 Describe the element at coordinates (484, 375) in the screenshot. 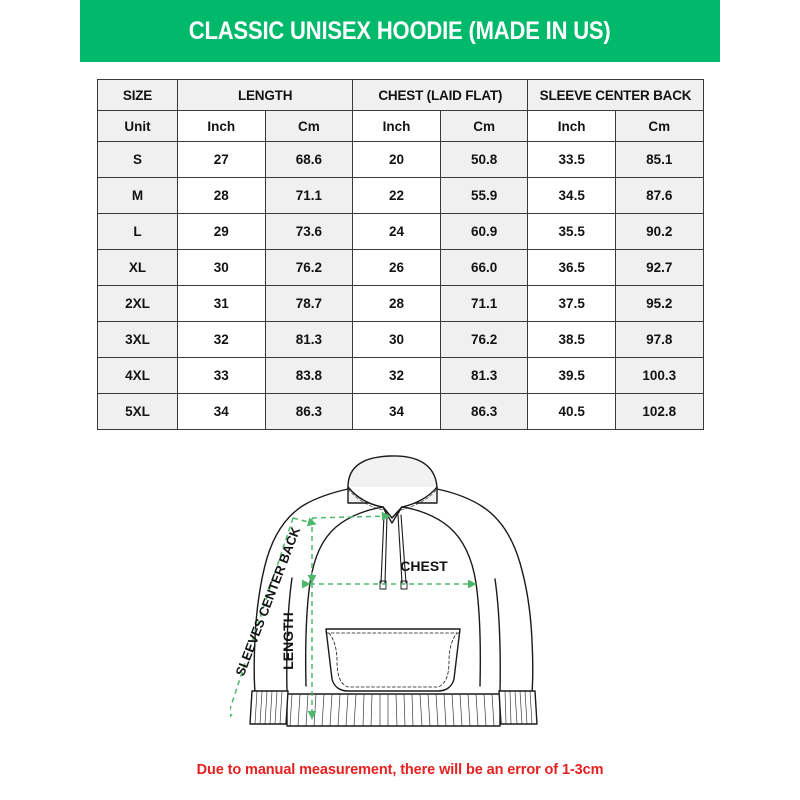

I see `cell-chest-cm: 81.3` at that location.